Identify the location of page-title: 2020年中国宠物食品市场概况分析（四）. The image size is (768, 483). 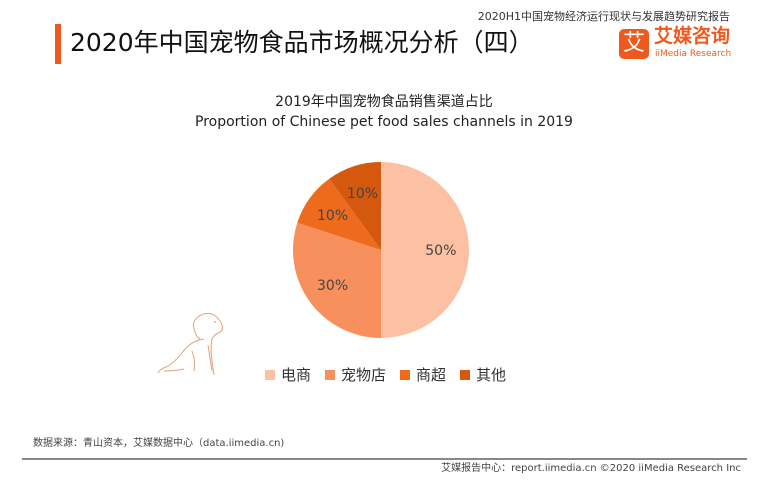
(302, 42).